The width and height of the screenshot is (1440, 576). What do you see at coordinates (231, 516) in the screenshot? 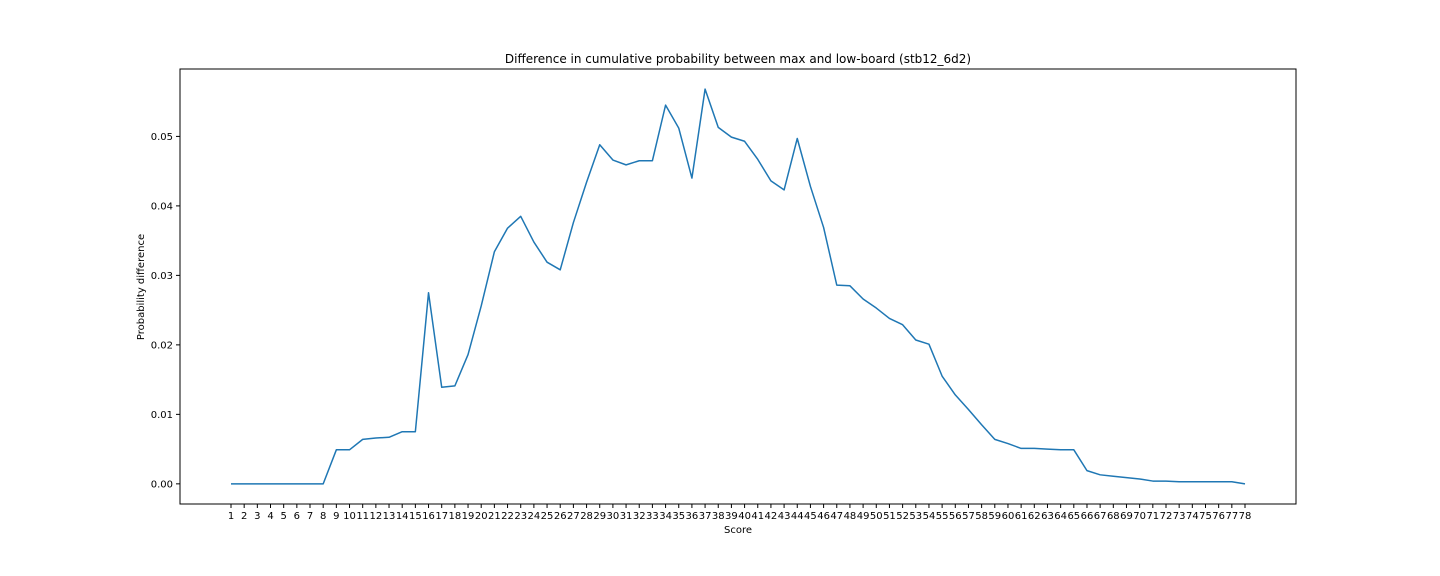
I see `x-tick-label: 1` at bounding box center [231, 516].